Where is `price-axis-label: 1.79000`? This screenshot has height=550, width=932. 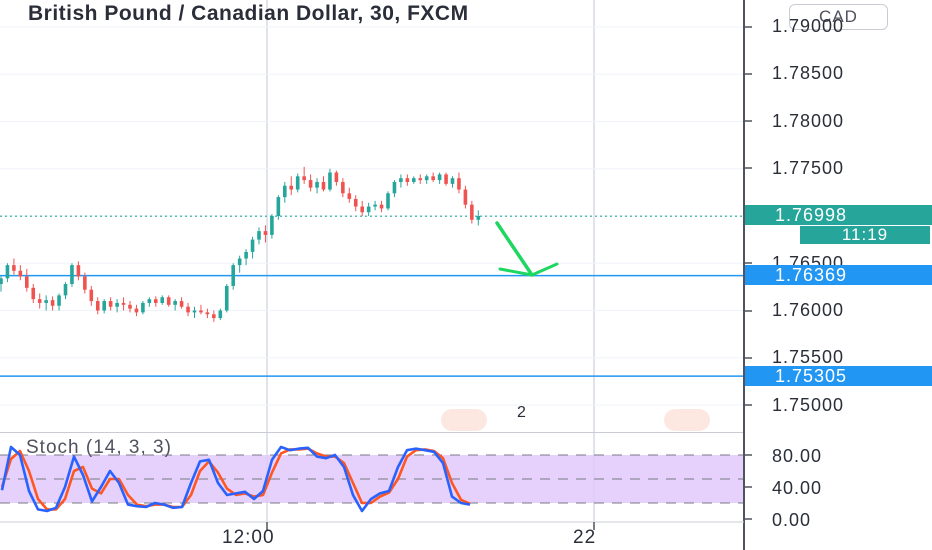
price-axis-label: 1.79000 is located at coordinates (808, 26).